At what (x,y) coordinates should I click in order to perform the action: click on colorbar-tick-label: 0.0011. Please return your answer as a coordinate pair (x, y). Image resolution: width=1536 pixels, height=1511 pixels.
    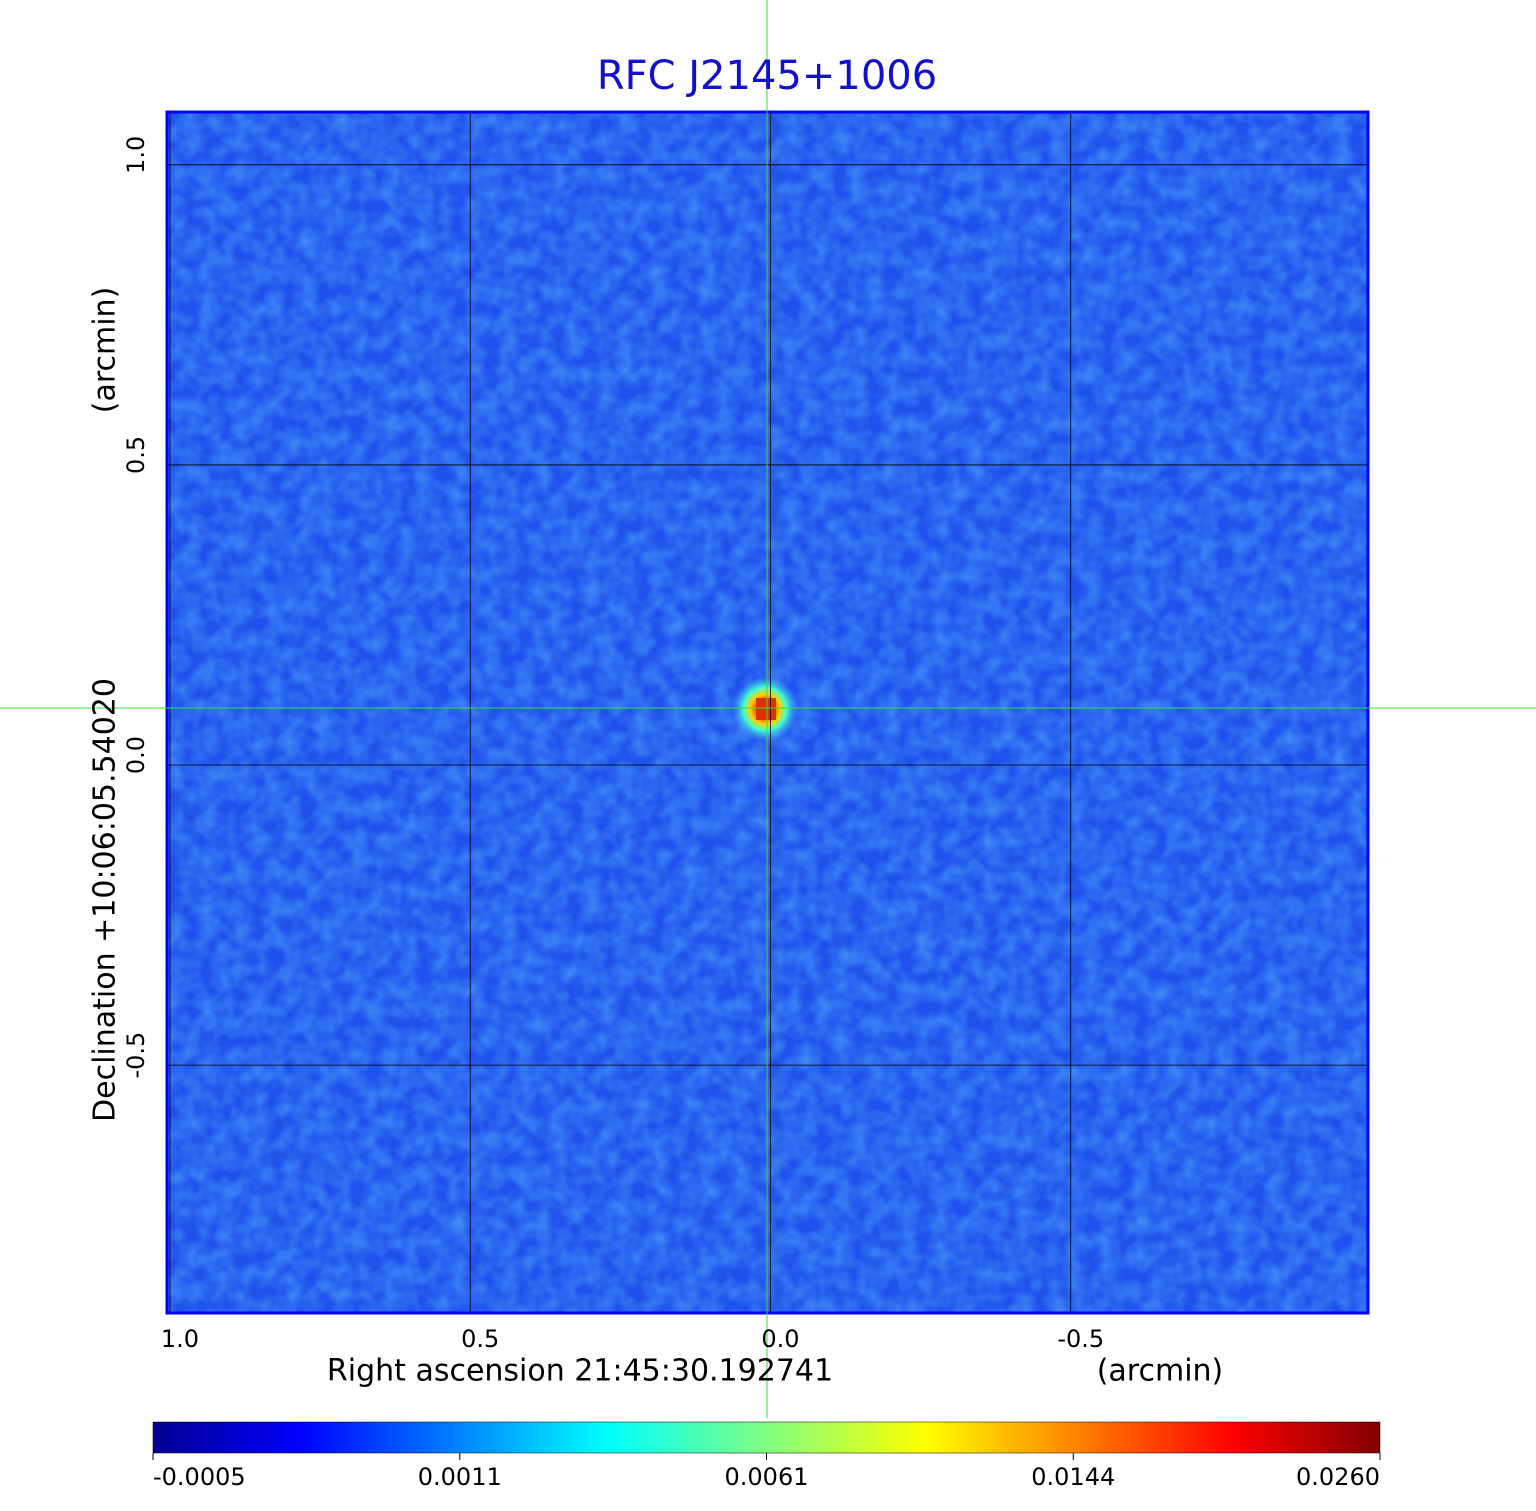
    Looking at the image, I should click on (460, 1477).